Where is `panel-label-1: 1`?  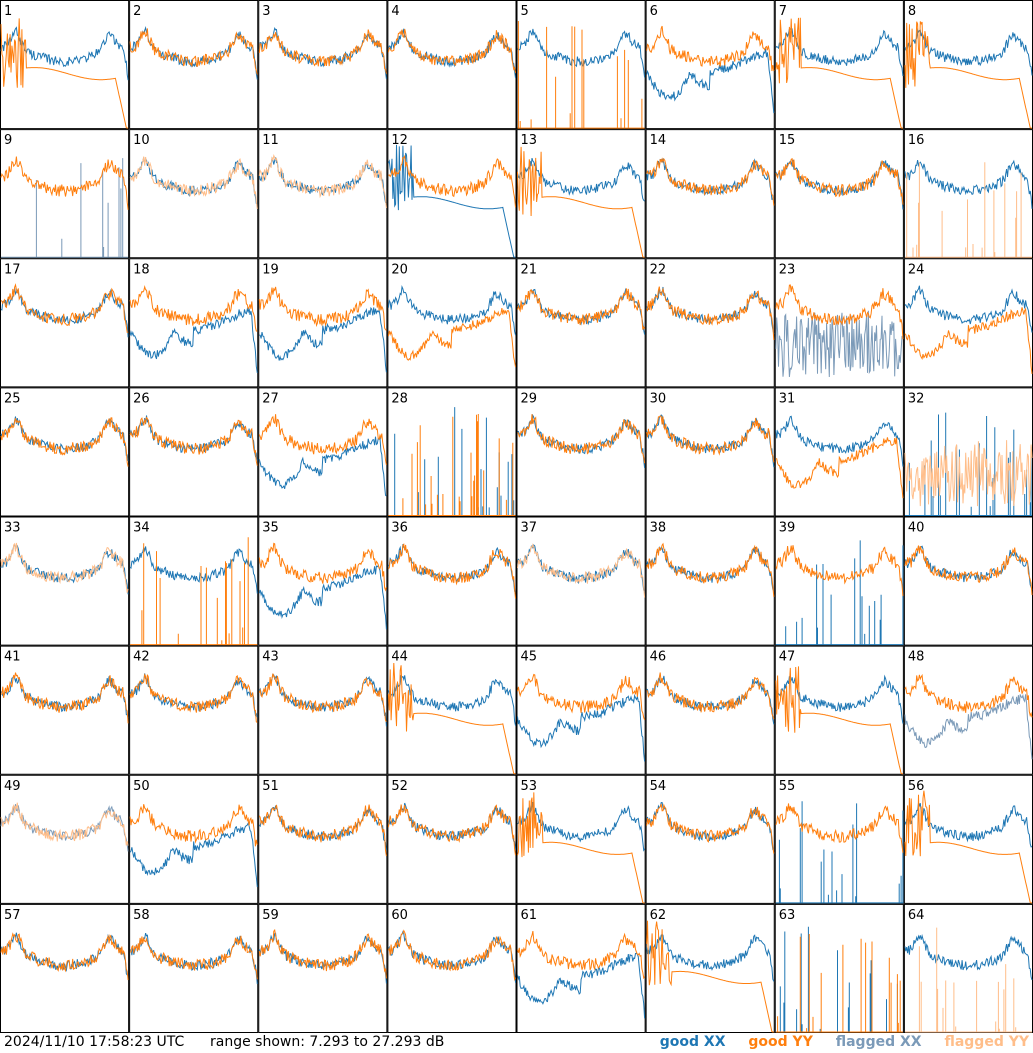 panel-label-1: 1 is located at coordinates (8, 11).